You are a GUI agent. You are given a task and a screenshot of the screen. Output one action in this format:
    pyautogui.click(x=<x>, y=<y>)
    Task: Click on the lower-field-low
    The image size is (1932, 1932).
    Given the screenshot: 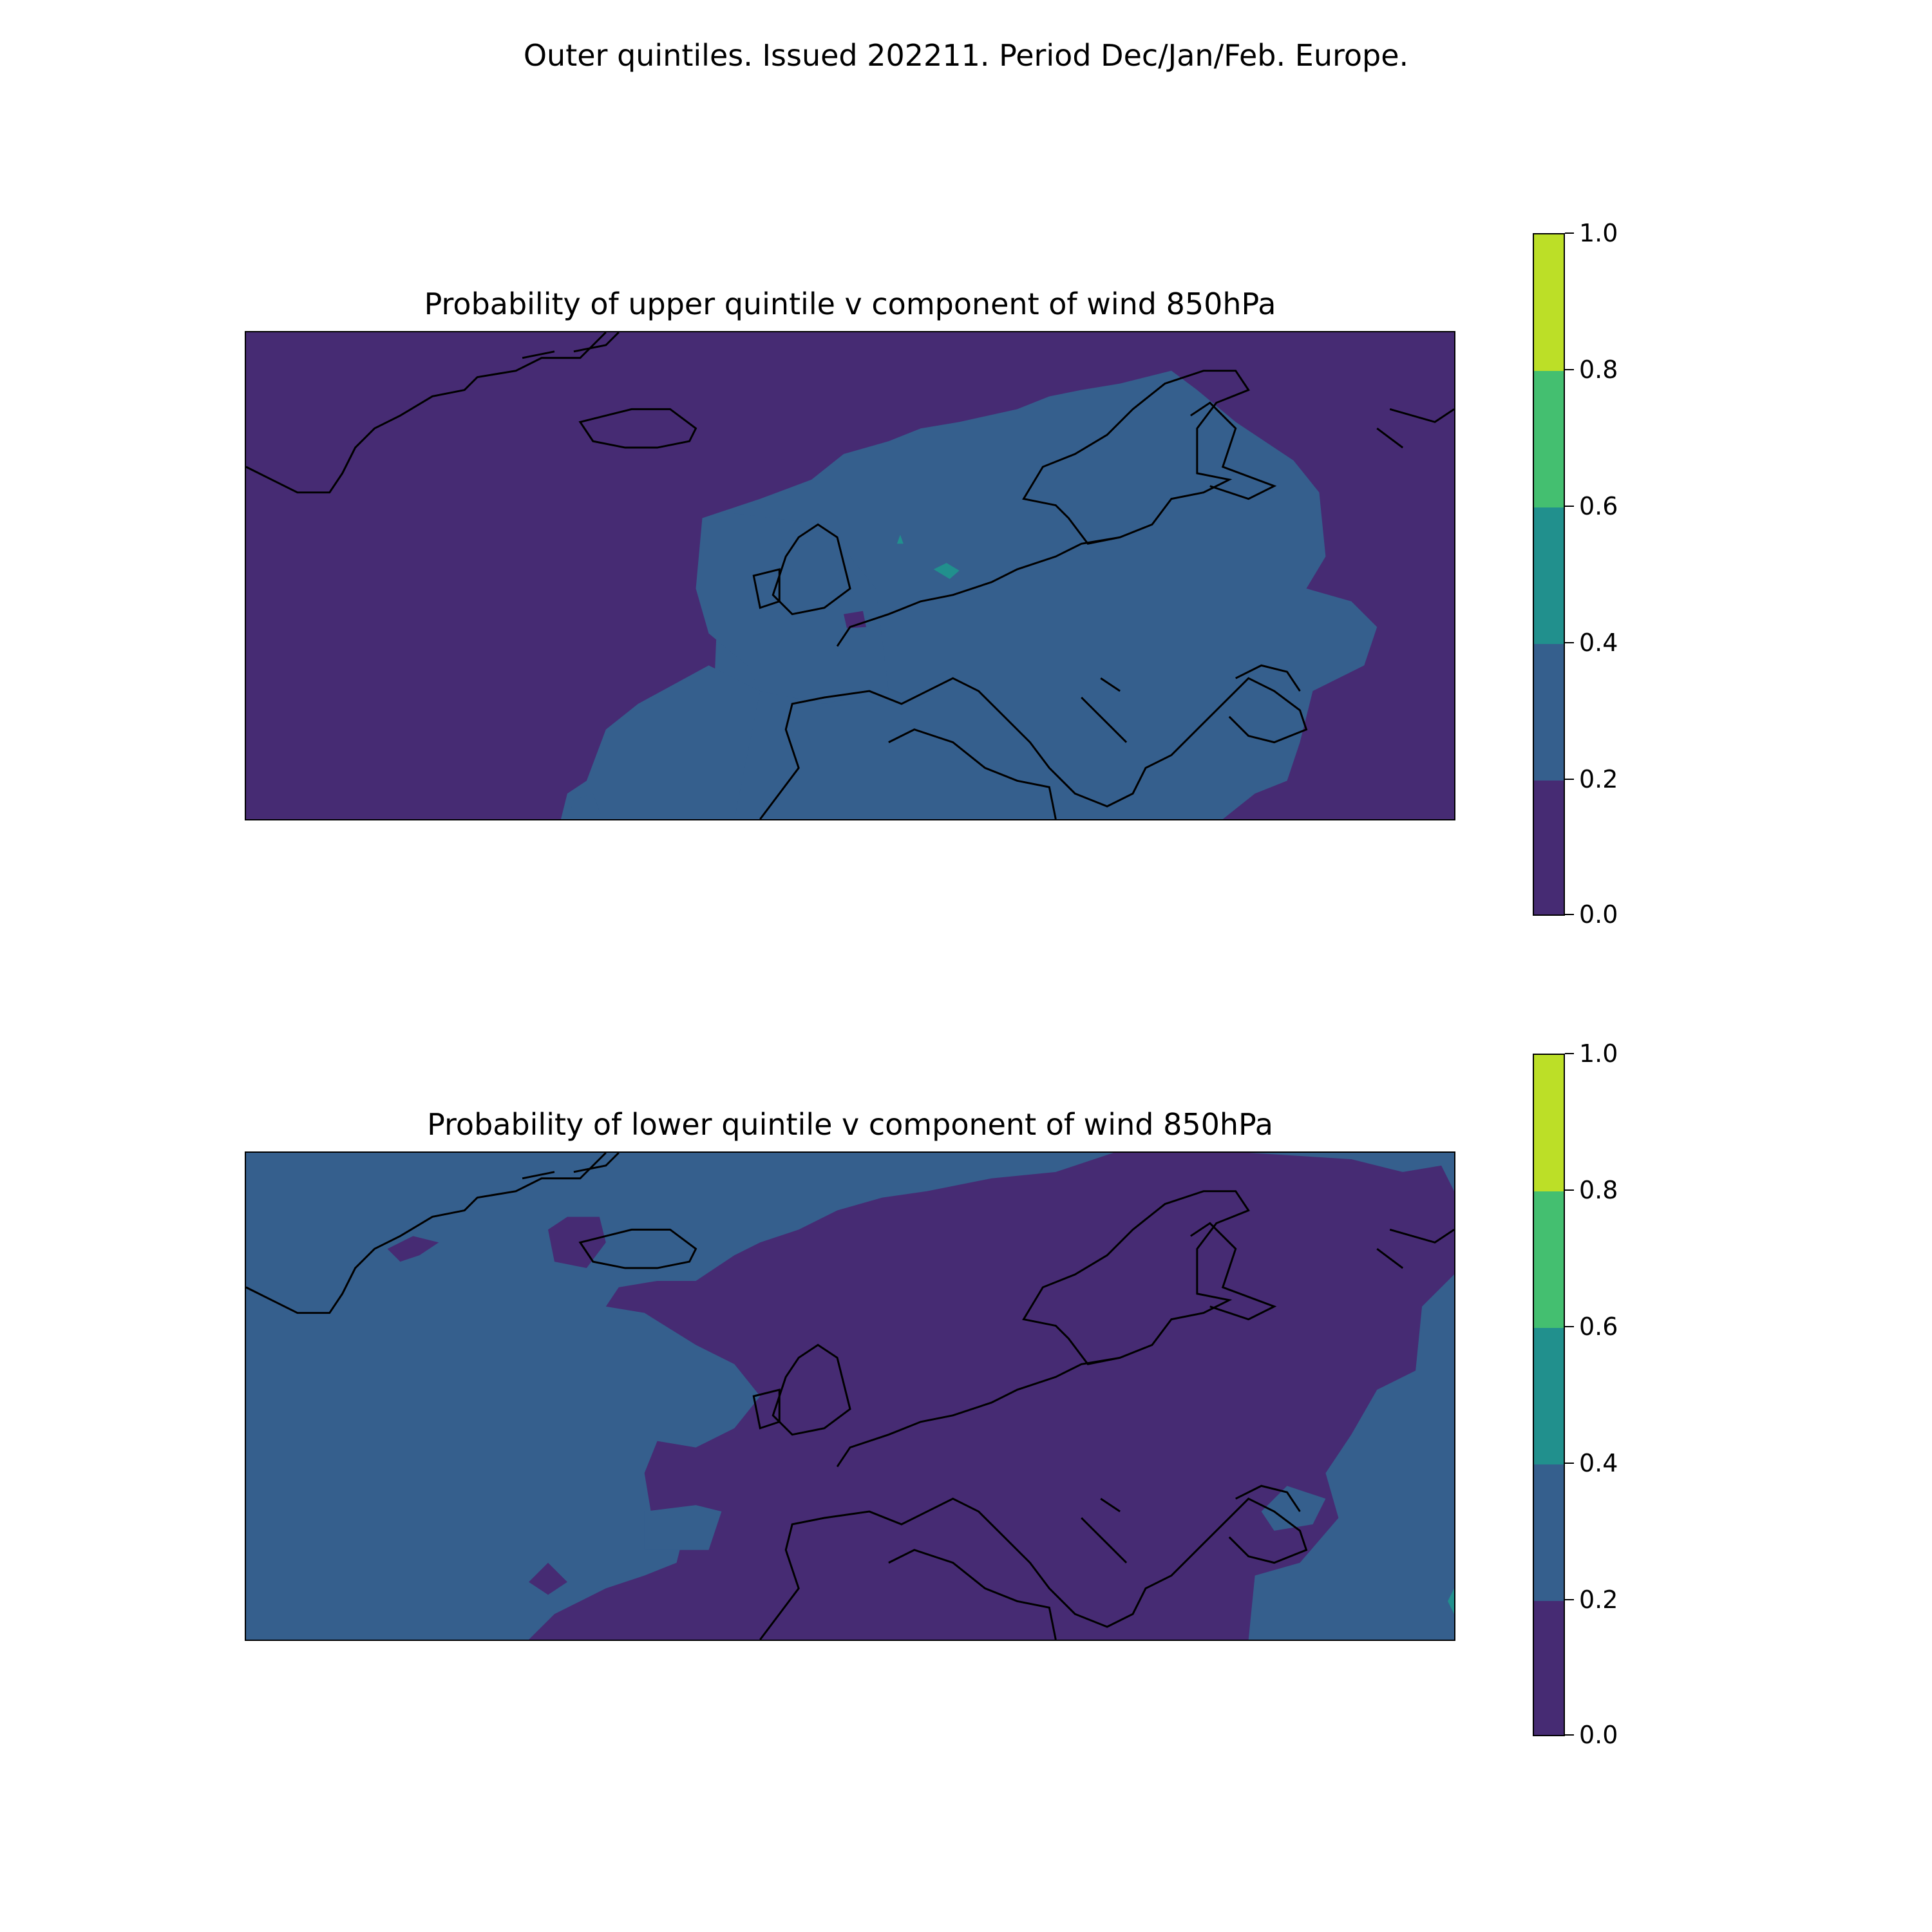 What is the action you would take?
    pyautogui.click(x=991, y=1397)
    